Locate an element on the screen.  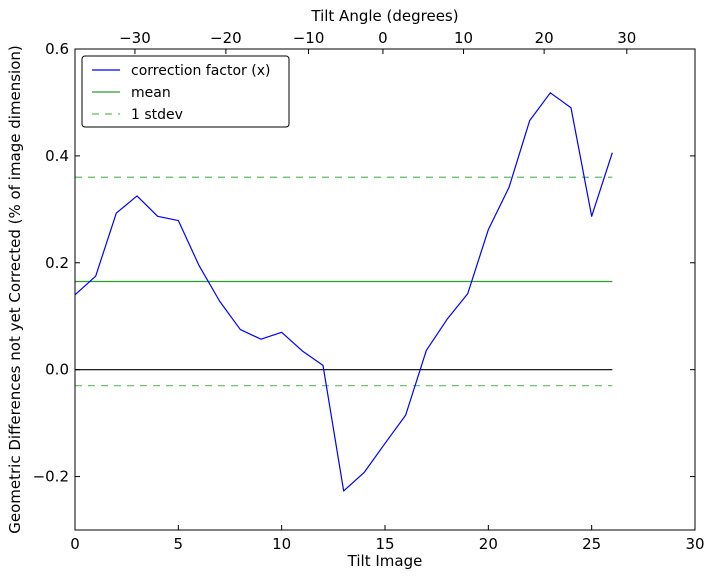
x-tick-label: 15 is located at coordinates (384, 544).